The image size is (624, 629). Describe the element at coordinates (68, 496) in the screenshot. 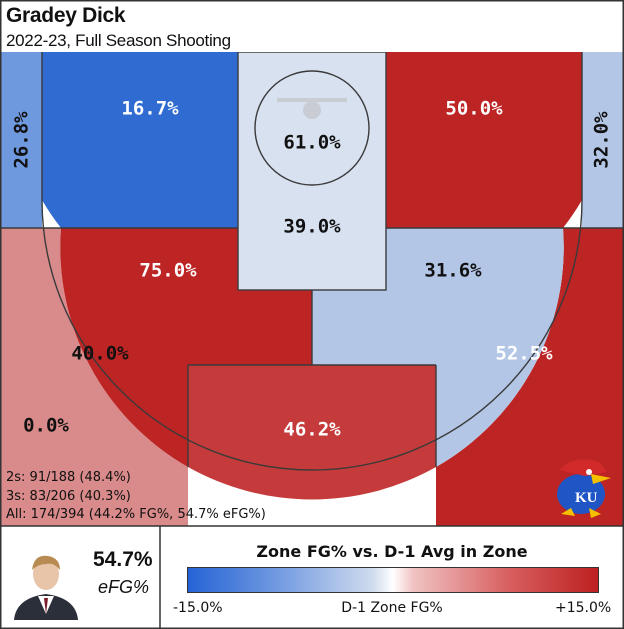

I see `stat-threes: 3s: 83/206 (40.3%)` at that location.